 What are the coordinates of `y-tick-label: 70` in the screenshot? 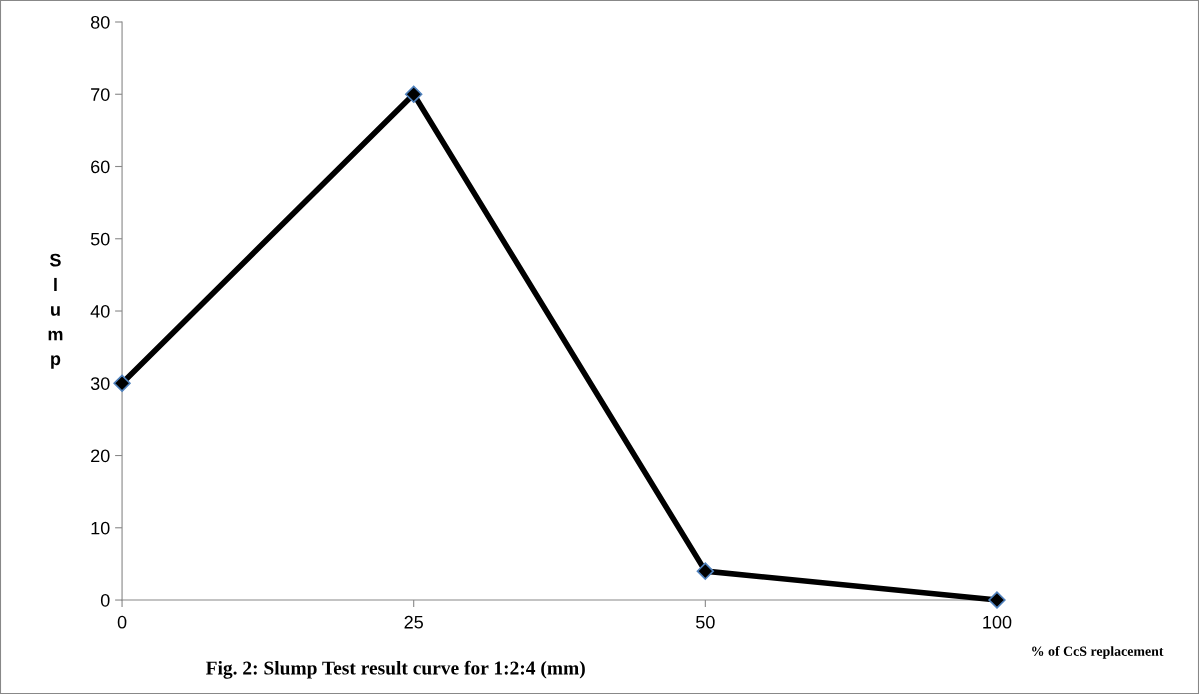 It's located at (100, 94).